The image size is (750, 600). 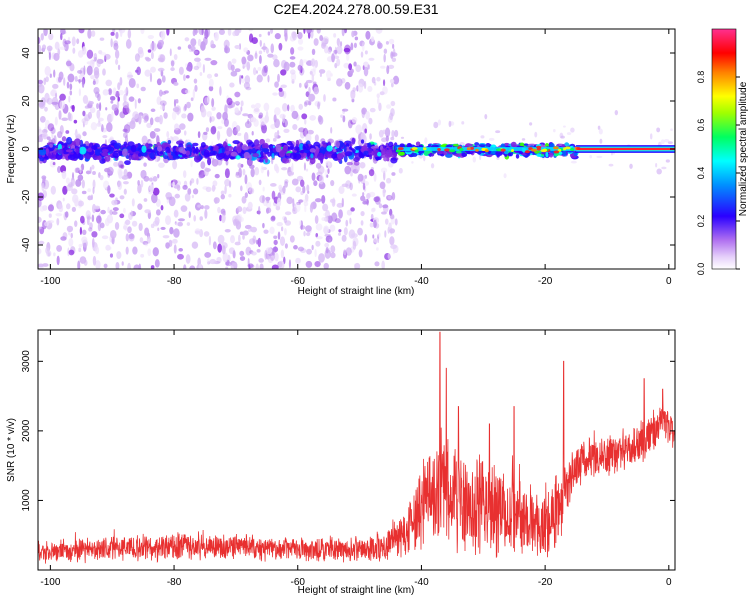 What do you see at coordinates (26, 53) in the screenshot?
I see `y-tick-label: 40` at bounding box center [26, 53].